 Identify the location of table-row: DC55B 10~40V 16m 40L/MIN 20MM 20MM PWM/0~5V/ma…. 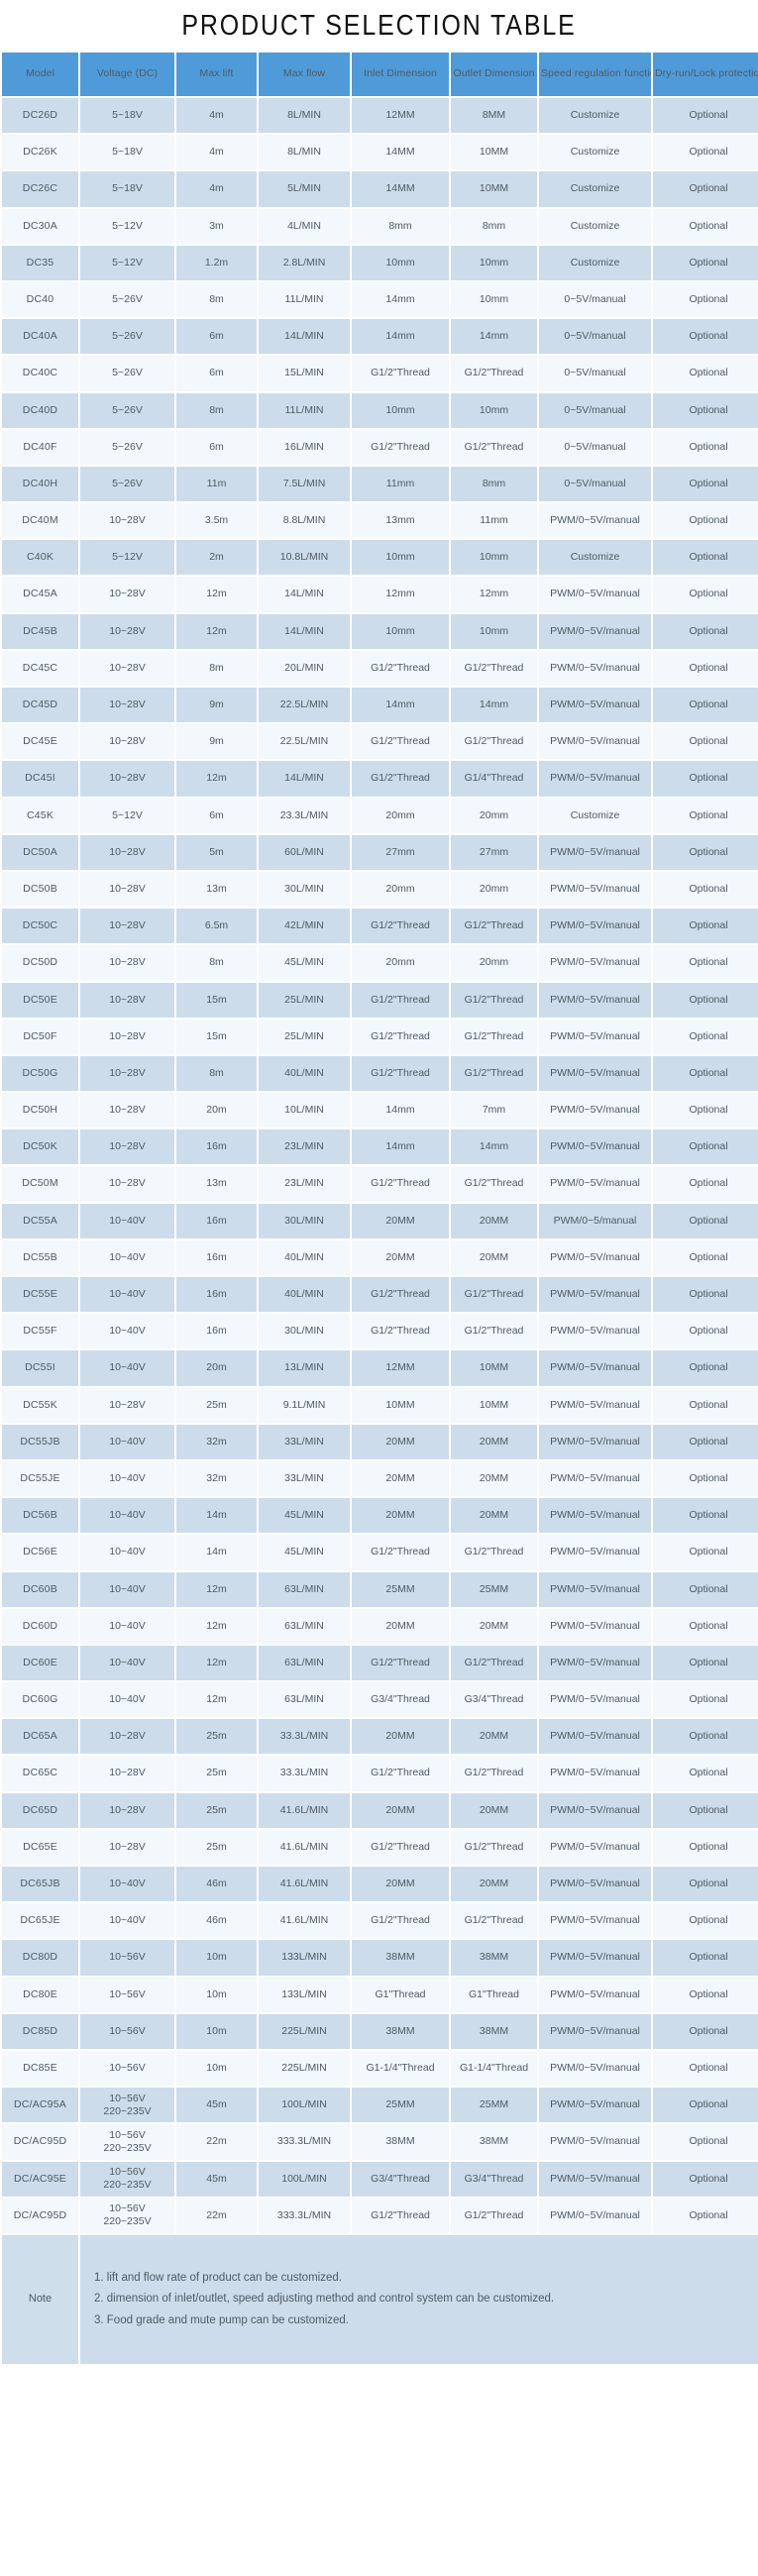
(380, 1257).